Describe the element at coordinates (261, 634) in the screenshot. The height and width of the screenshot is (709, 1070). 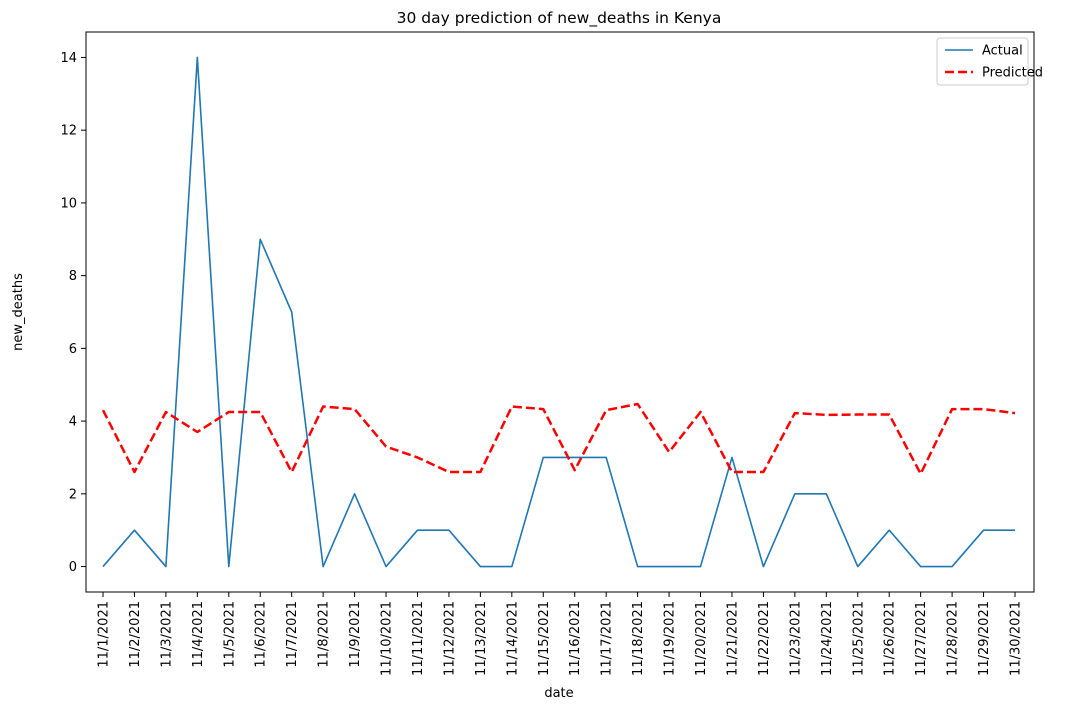
I see `x-tick-label: 11/6/2021` at that location.